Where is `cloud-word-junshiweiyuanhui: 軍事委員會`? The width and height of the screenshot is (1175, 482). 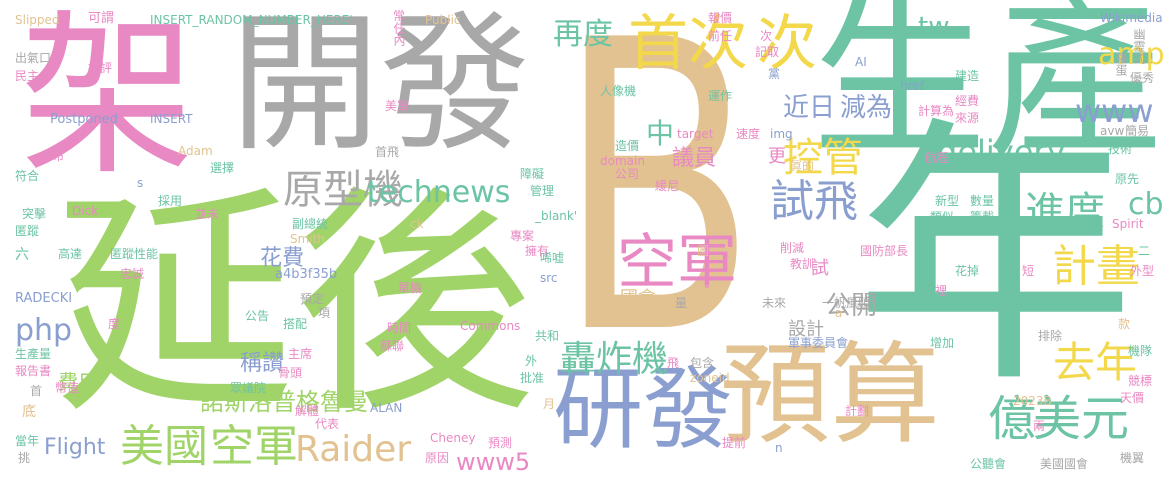 cloud-word-junshiweiyuanhui: 軍事委員會 is located at coordinates (818, 343).